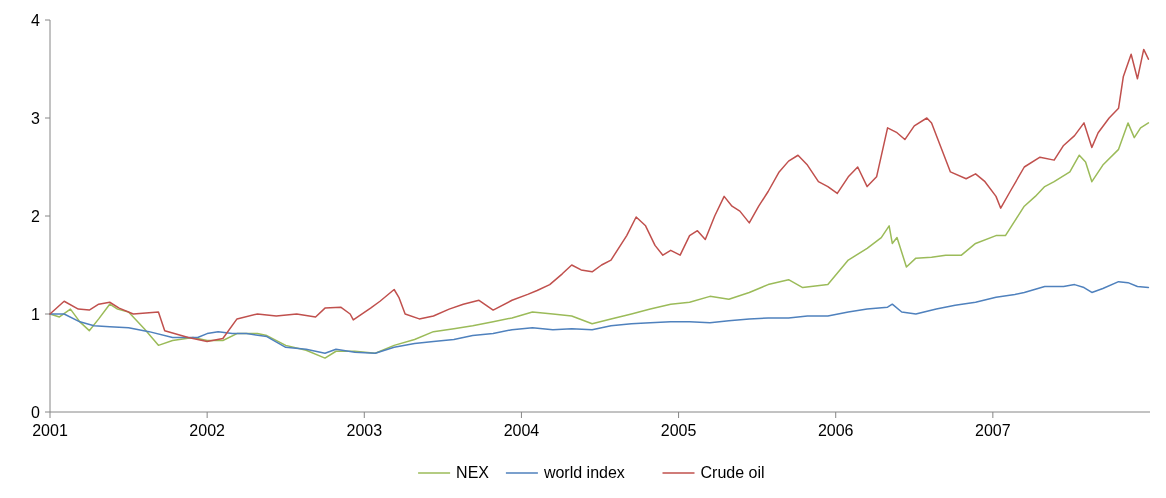 The image size is (1166, 498). I want to click on legend-label: world index, so click(583, 472).